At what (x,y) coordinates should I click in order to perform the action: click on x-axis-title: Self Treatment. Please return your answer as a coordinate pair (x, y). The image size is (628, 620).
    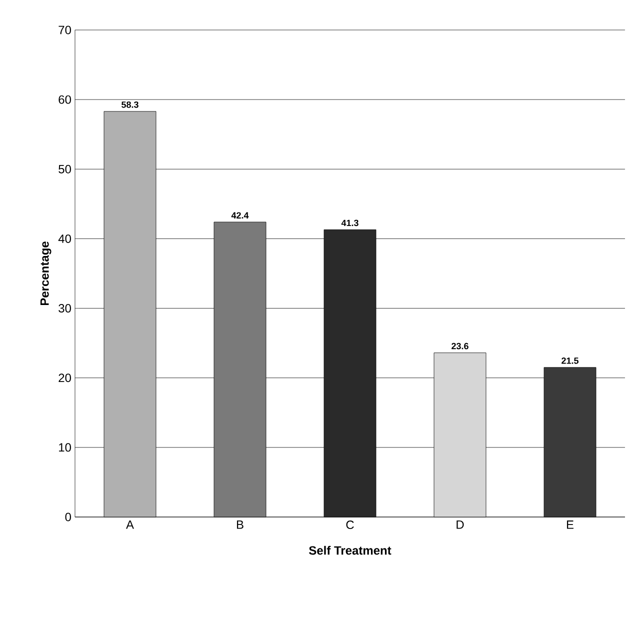
    Looking at the image, I should click on (350, 550).